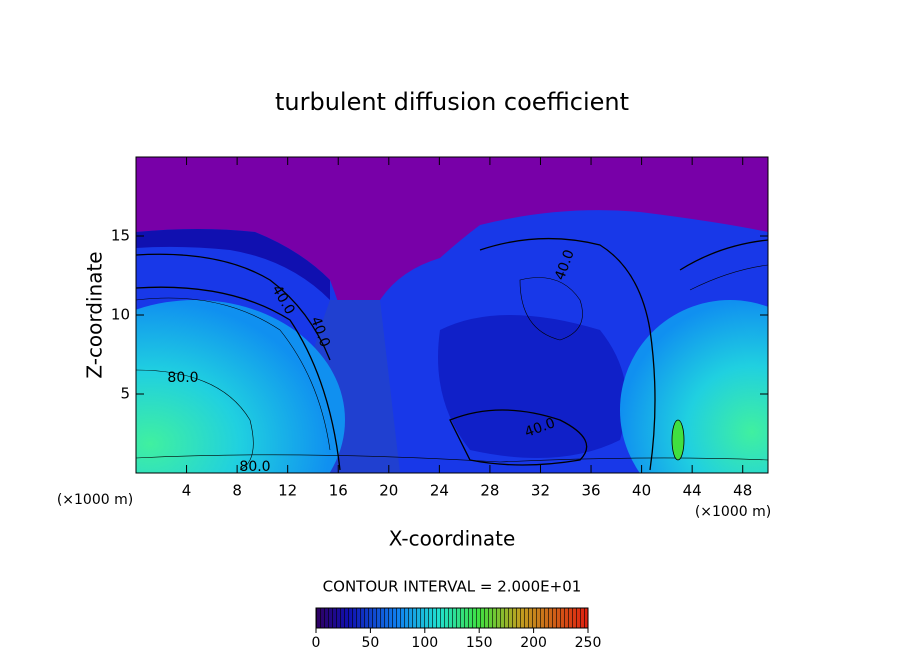 The width and height of the screenshot is (904, 654). What do you see at coordinates (533, 643) in the screenshot?
I see `colorbar-tick-label: 200` at bounding box center [533, 643].